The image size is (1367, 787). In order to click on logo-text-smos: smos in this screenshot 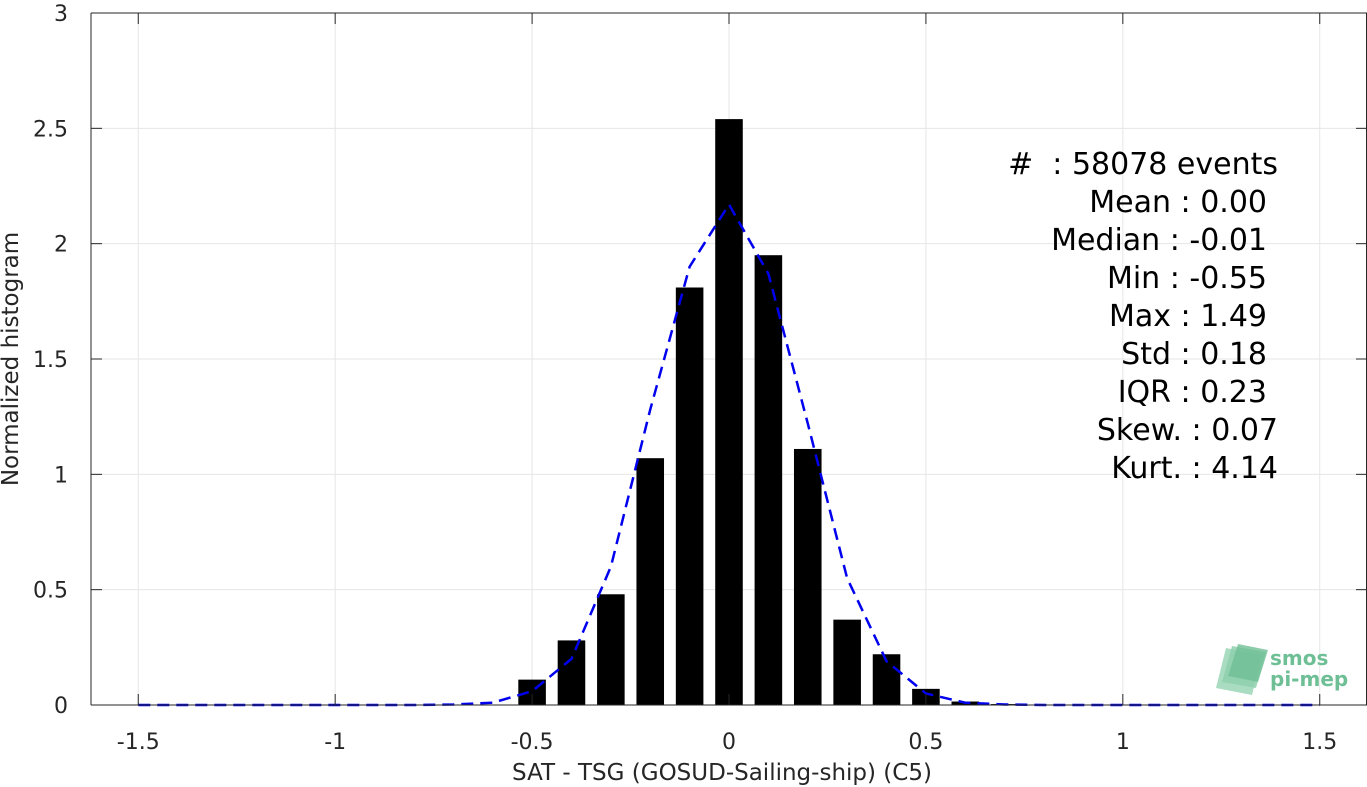, I will do `click(1299, 658)`.